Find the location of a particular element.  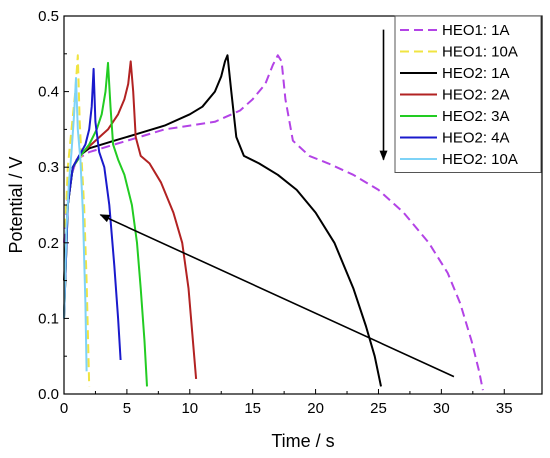

x-tick-label-5: 25 is located at coordinates (378, 408).